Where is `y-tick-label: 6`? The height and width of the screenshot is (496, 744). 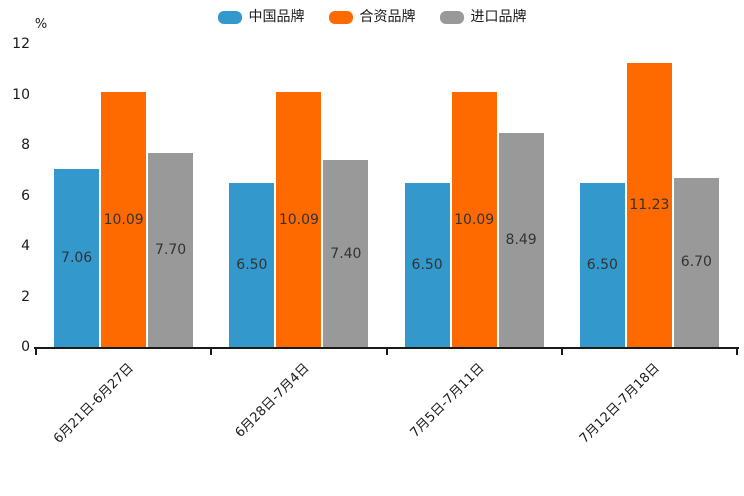
y-tick-label: 6 is located at coordinates (25, 195).